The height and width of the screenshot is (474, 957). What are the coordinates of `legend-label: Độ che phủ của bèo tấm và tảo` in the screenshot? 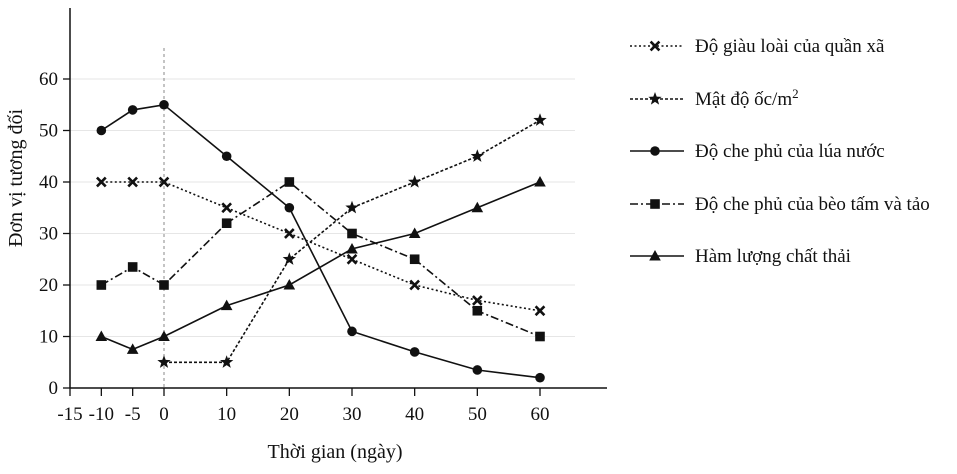 It's located at (812, 204).